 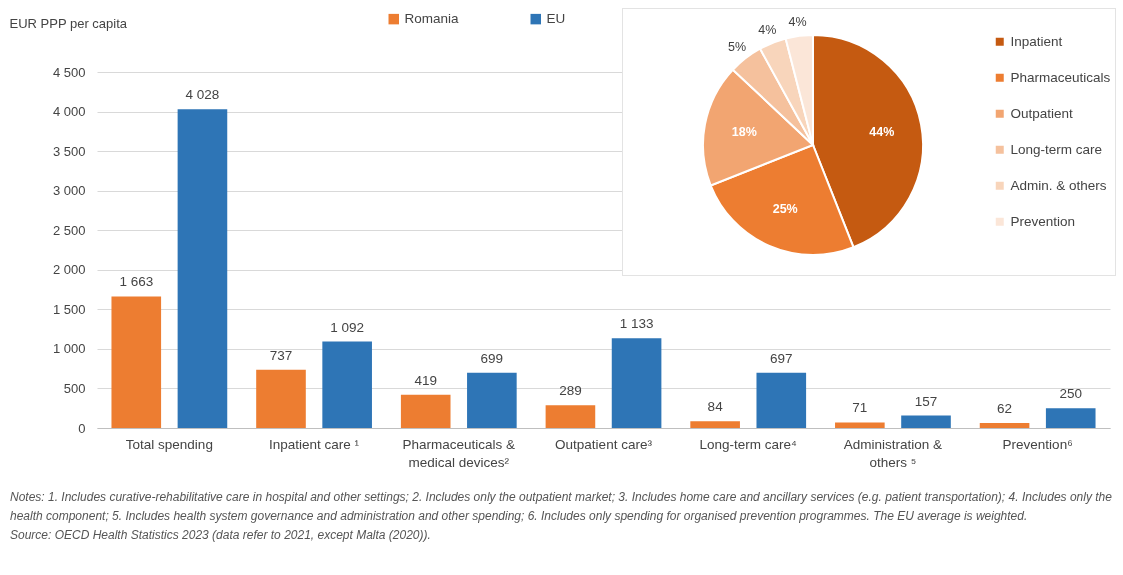 I want to click on y-tick-label: 2 000, so click(x=69, y=270).